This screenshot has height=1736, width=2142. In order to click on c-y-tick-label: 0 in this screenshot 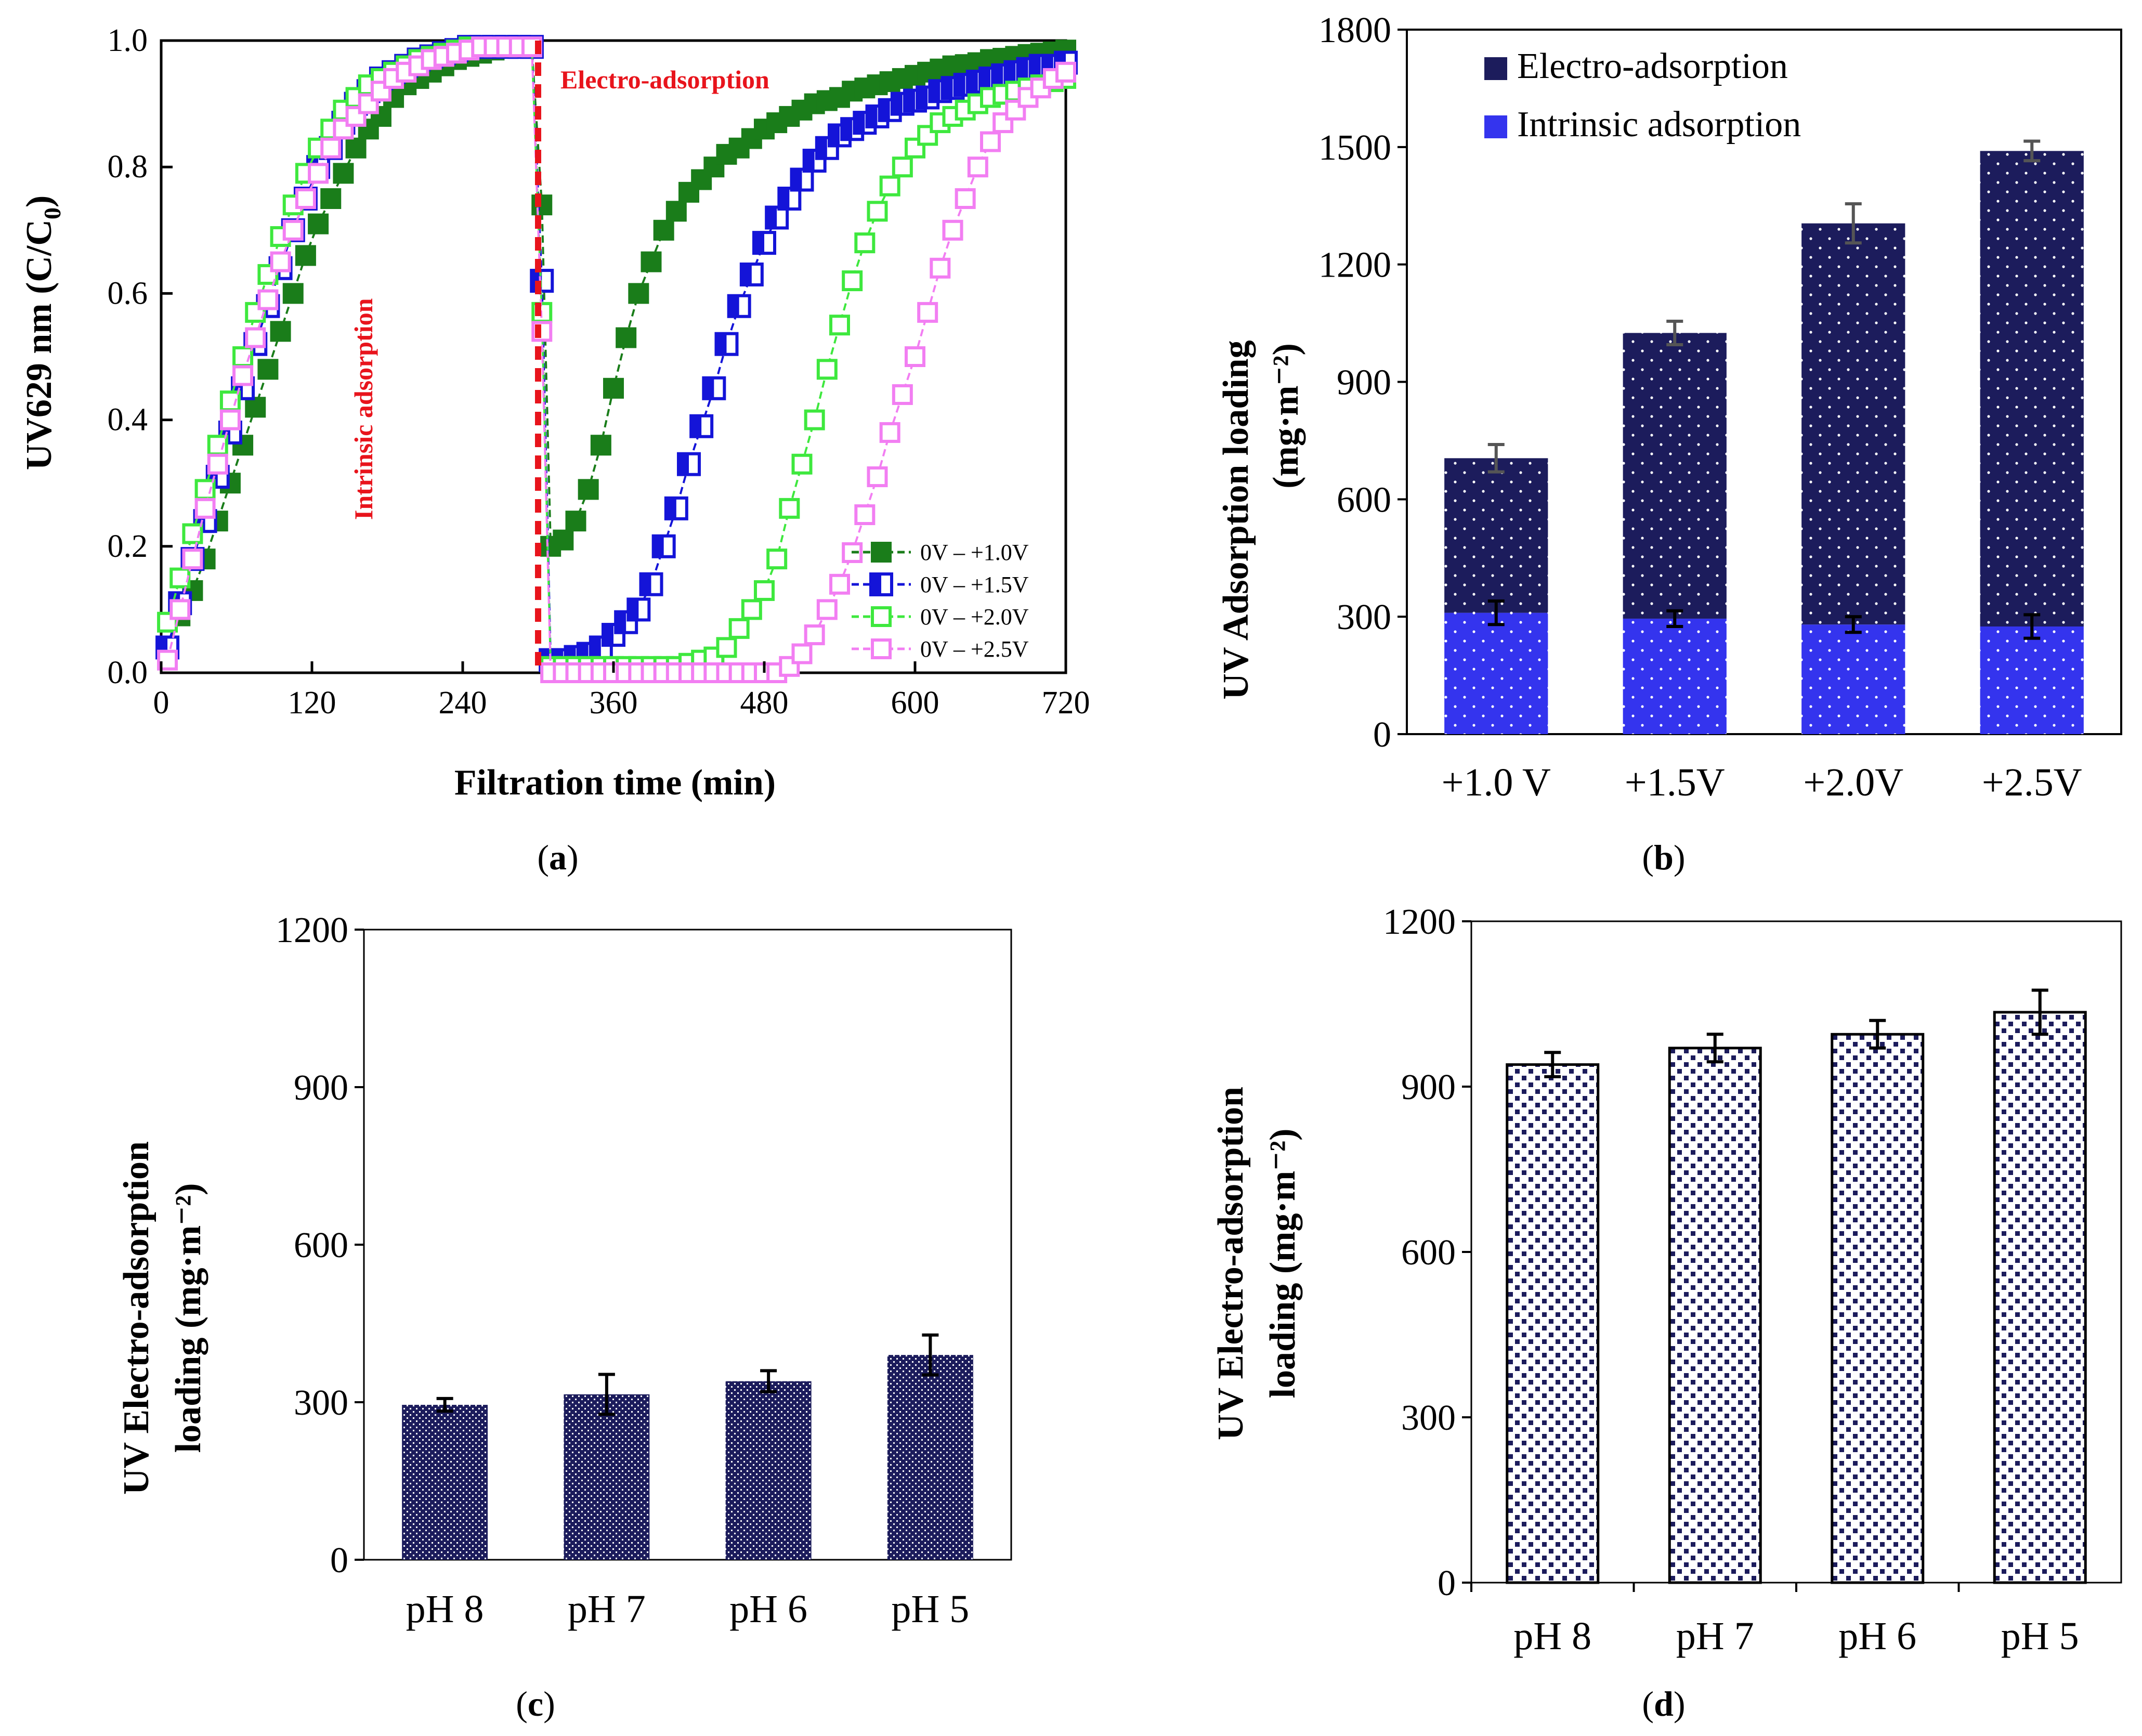, I will do `click(339, 1561)`.